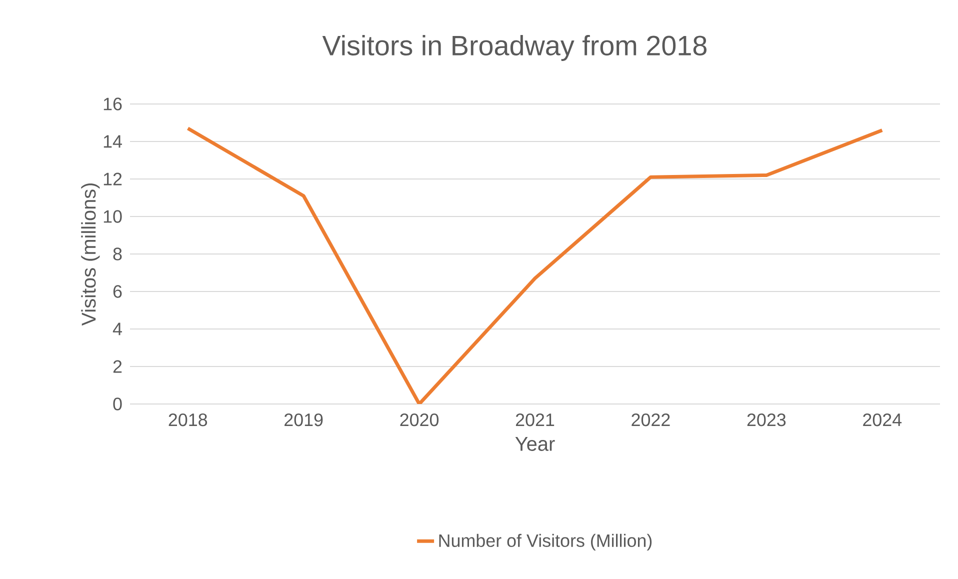 This screenshot has width=958, height=579. Describe the element at coordinates (117, 404) in the screenshot. I see `y-tick-label: 0` at that location.